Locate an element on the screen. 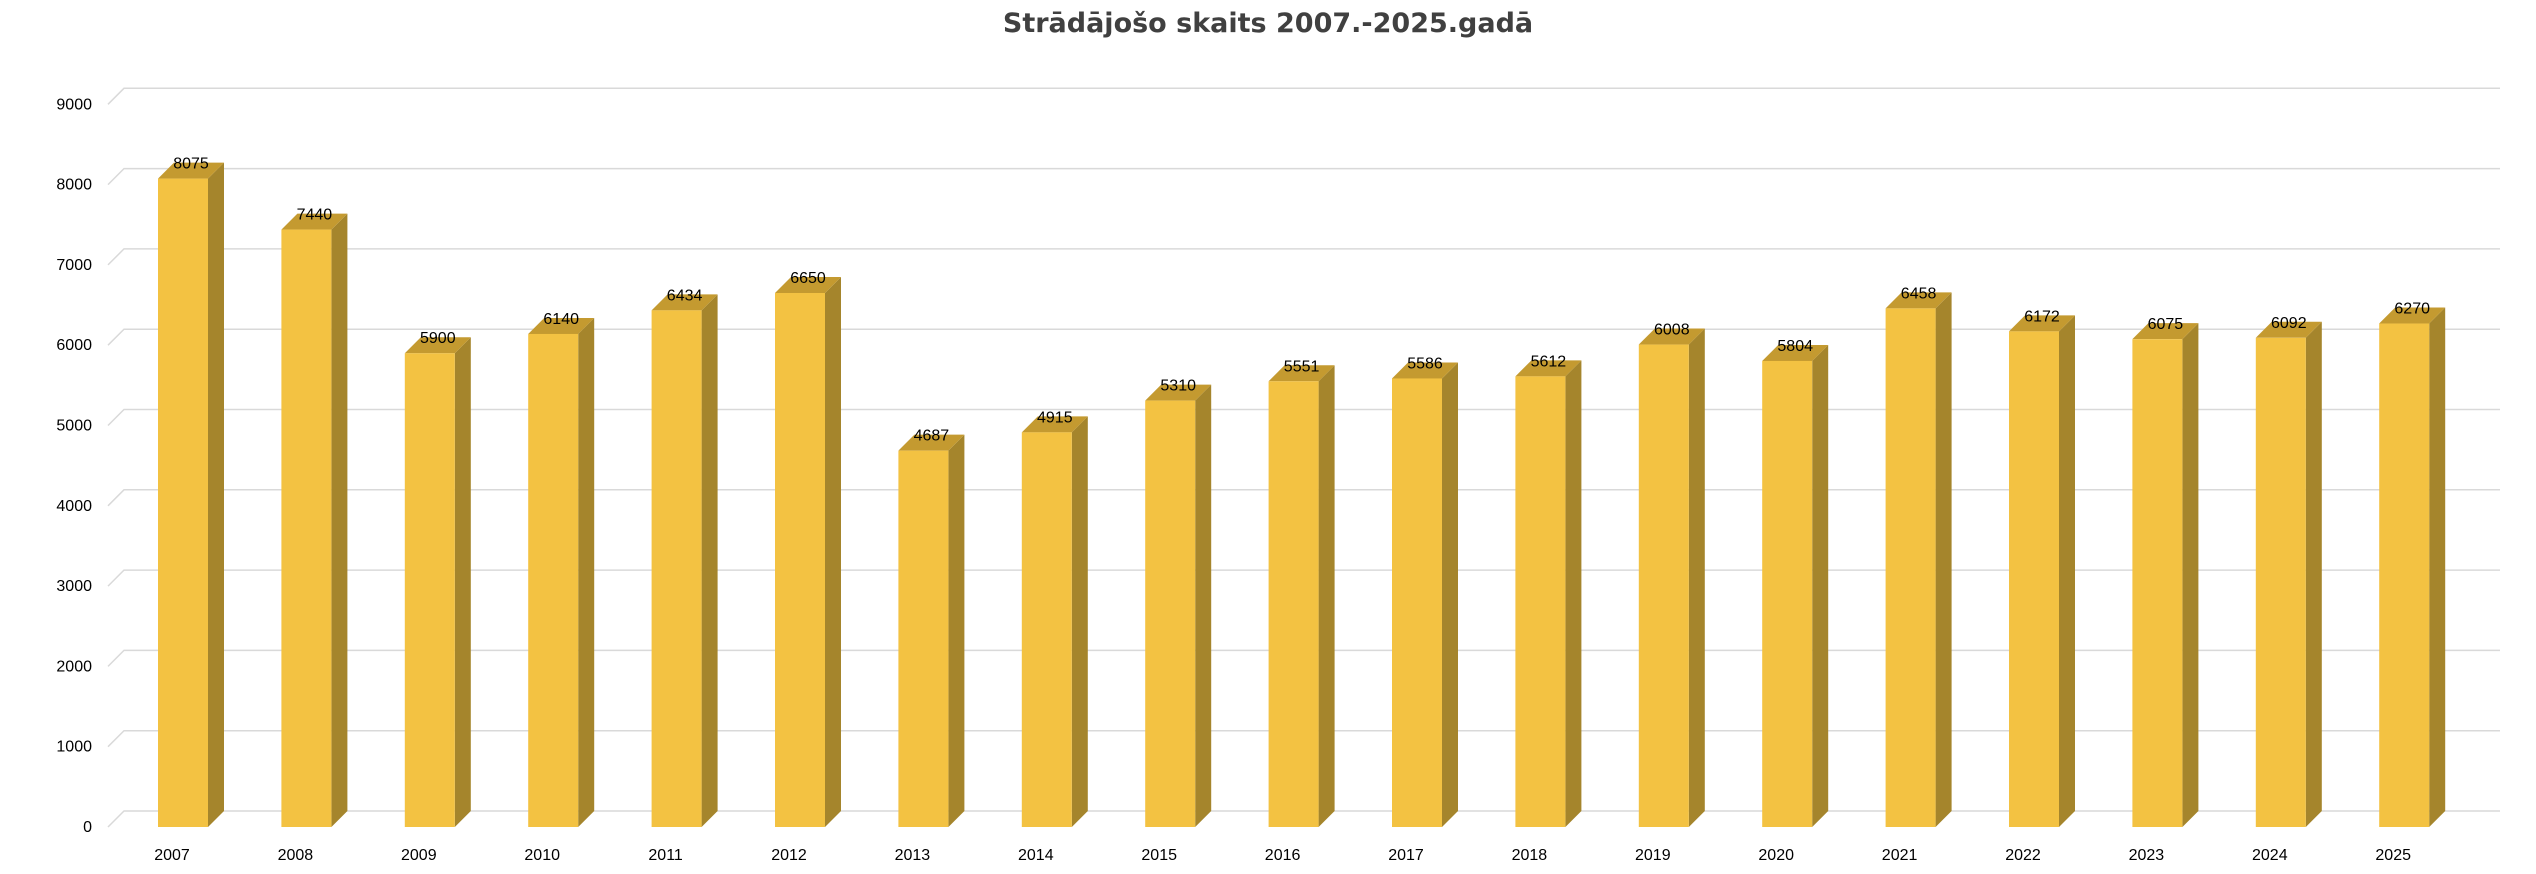  x-tick-label: 2016 is located at coordinates (1283, 855).